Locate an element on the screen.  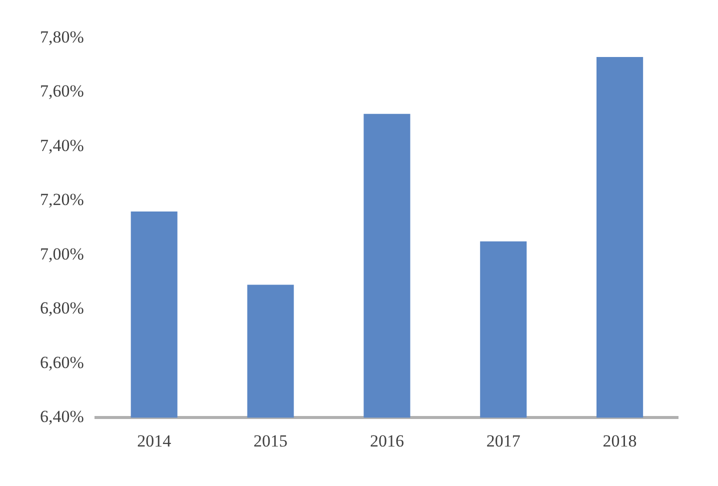
x-tick-label: 2017 is located at coordinates (503, 440).